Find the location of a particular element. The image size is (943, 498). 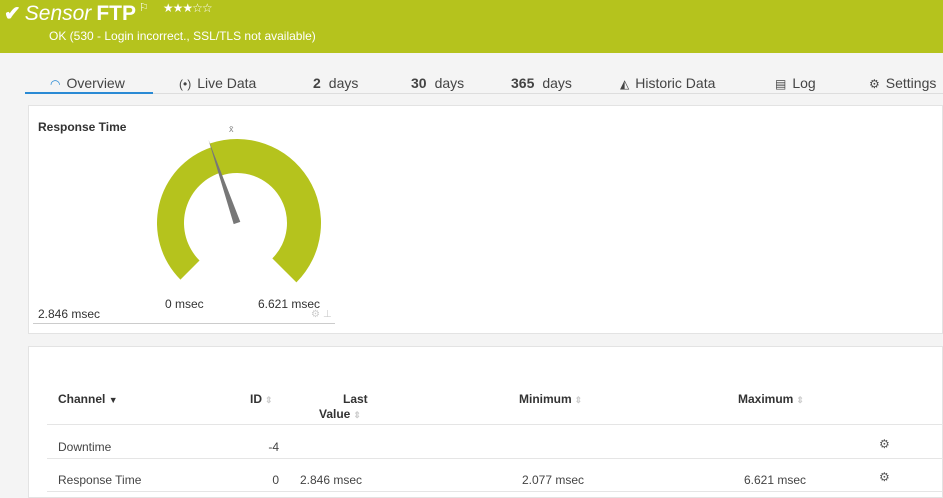

tab-30-days: 30 days is located at coordinates (437, 83).